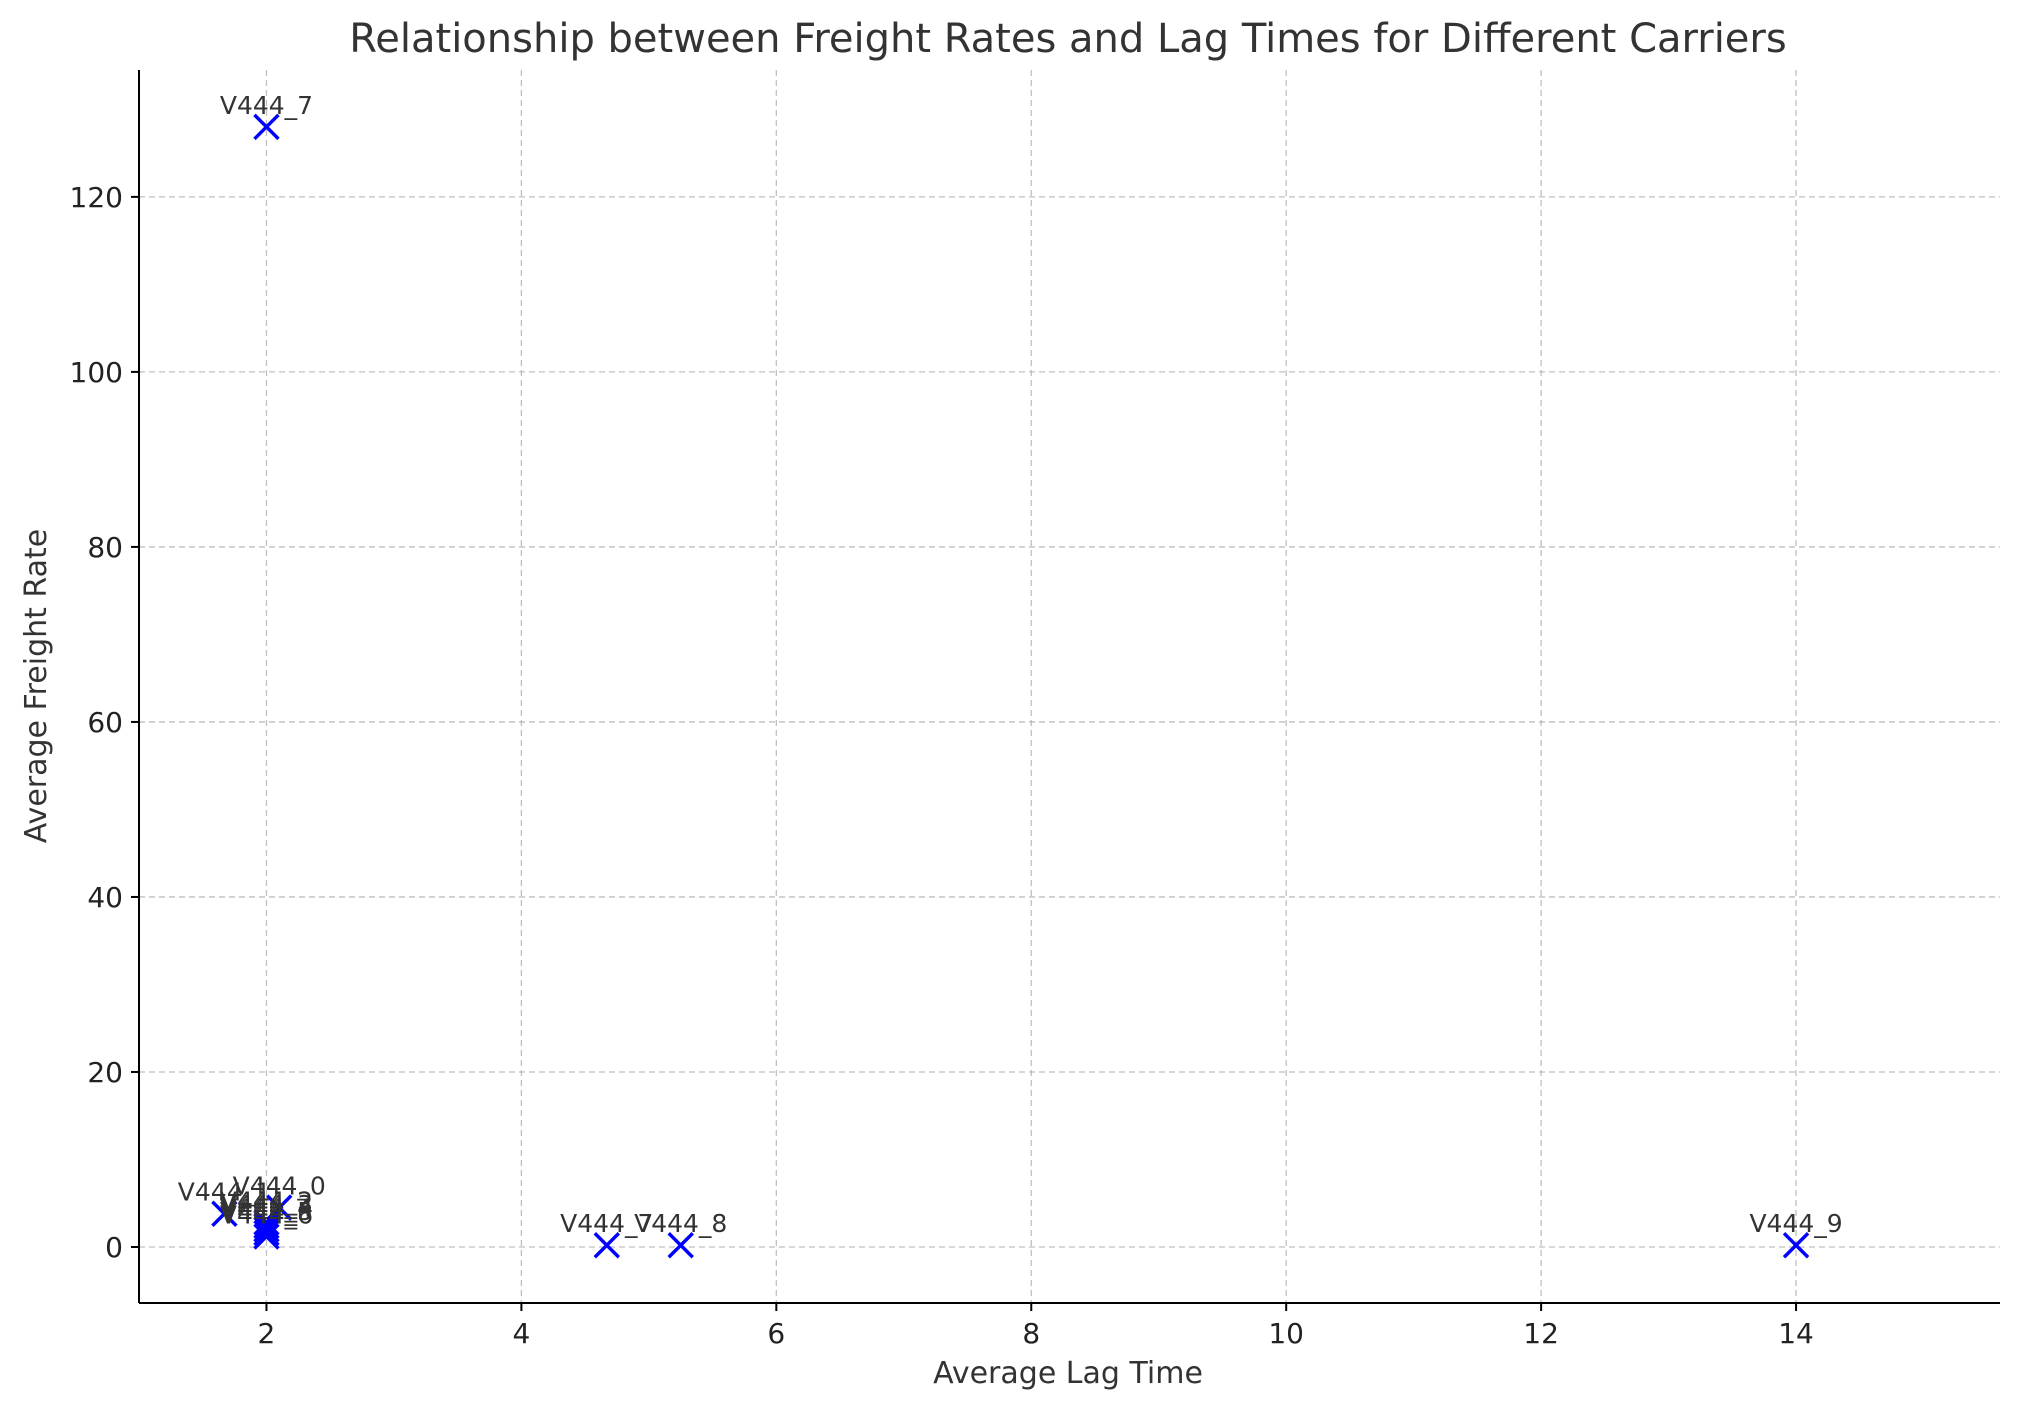 This screenshot has width=2017, height=1409. What do you see at coordinates (96, 372) in the screenshot?
I see `y-tick-label: 100` at bounding box center [96, 372].